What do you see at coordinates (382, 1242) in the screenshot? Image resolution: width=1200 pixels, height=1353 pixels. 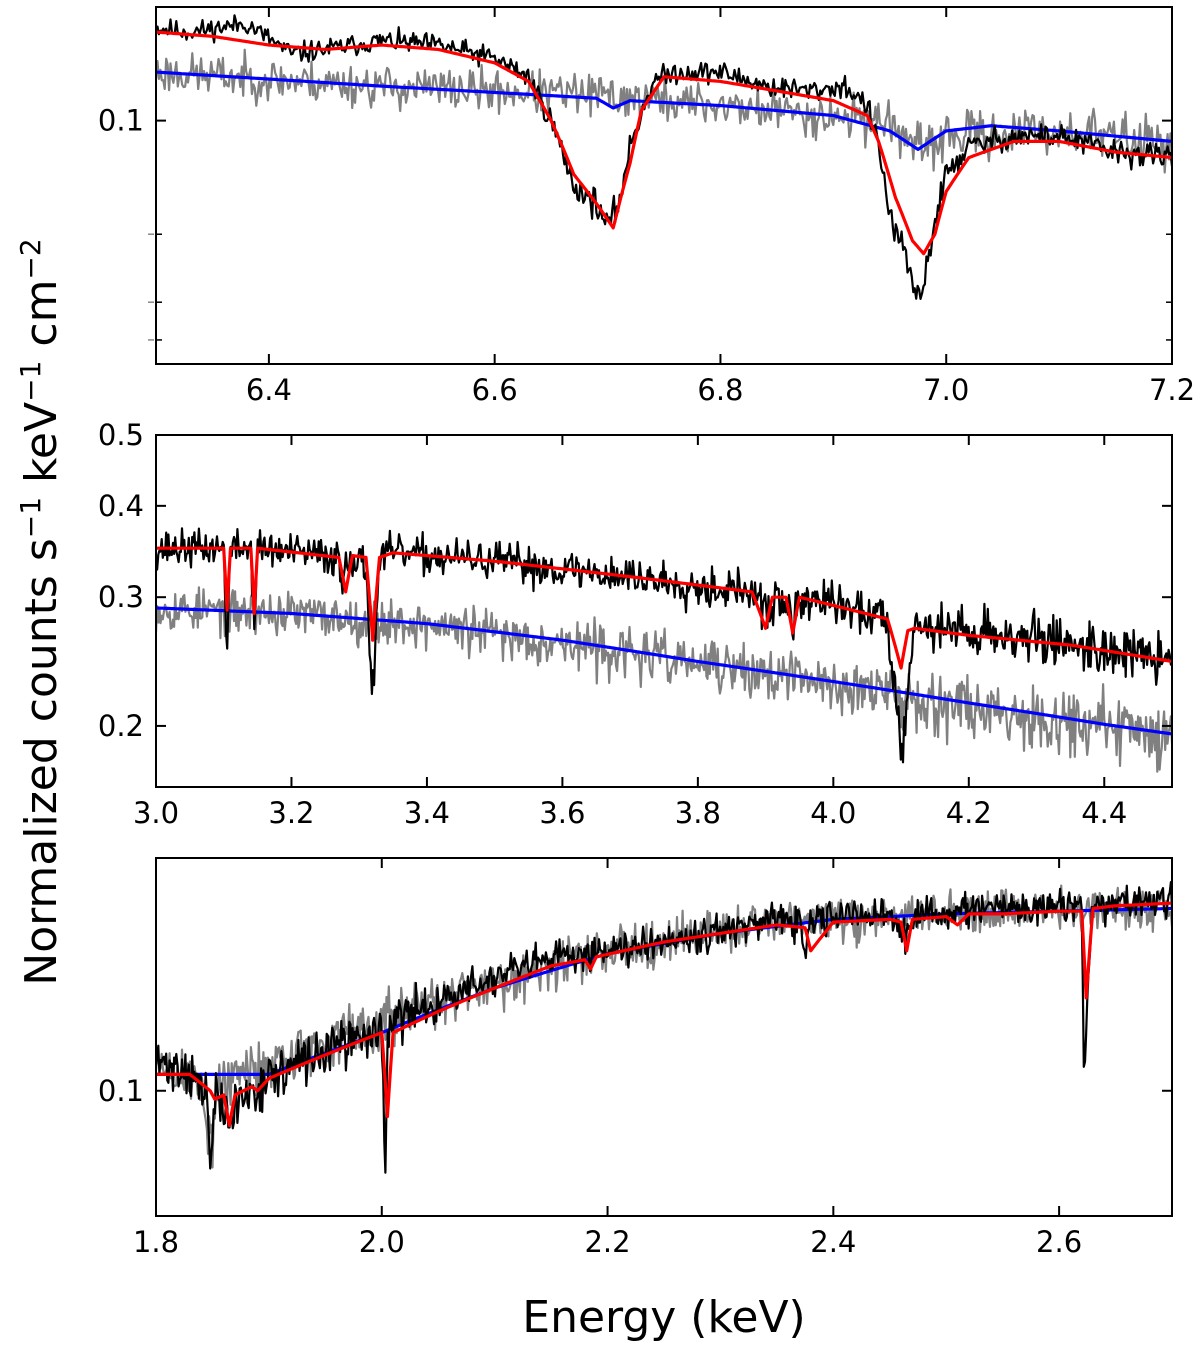 I see `panel-3-xtick-label: 2.0` at bounding box center [382, 1242].